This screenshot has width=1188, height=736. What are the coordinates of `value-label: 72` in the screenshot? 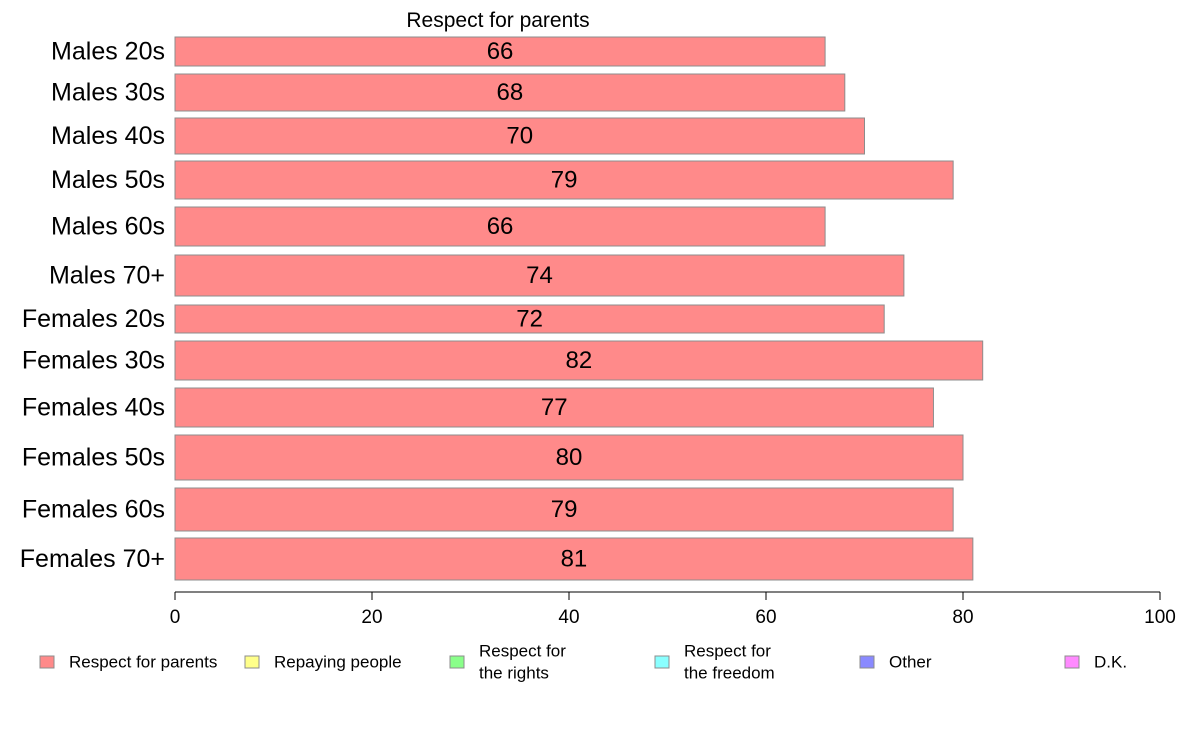 It's located at (529, 319).